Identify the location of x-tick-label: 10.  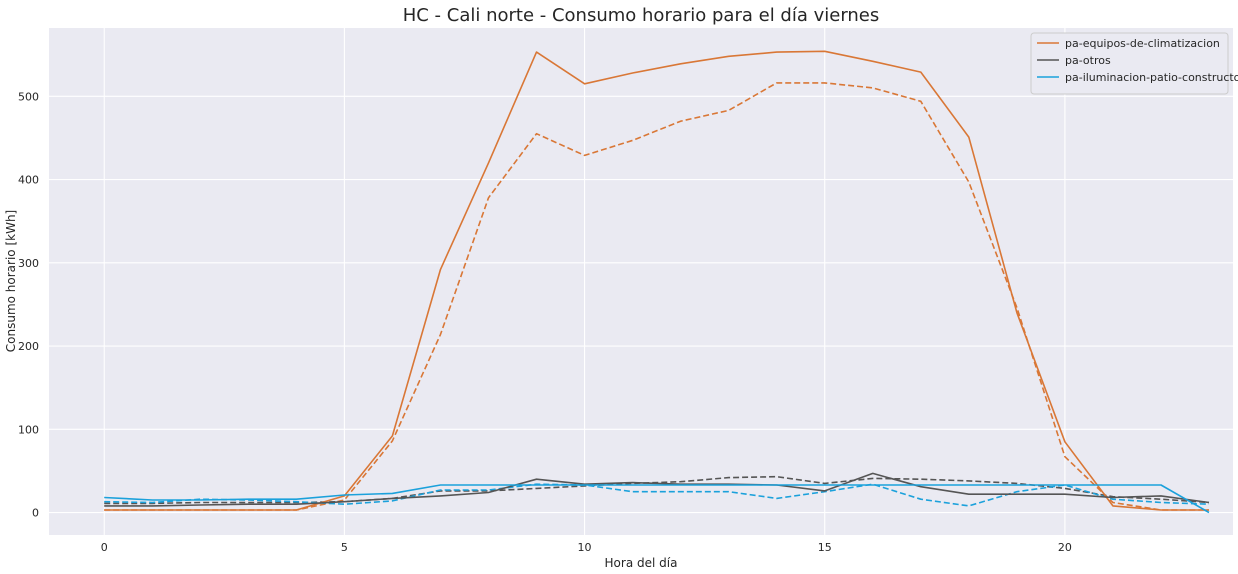
(585, 547).